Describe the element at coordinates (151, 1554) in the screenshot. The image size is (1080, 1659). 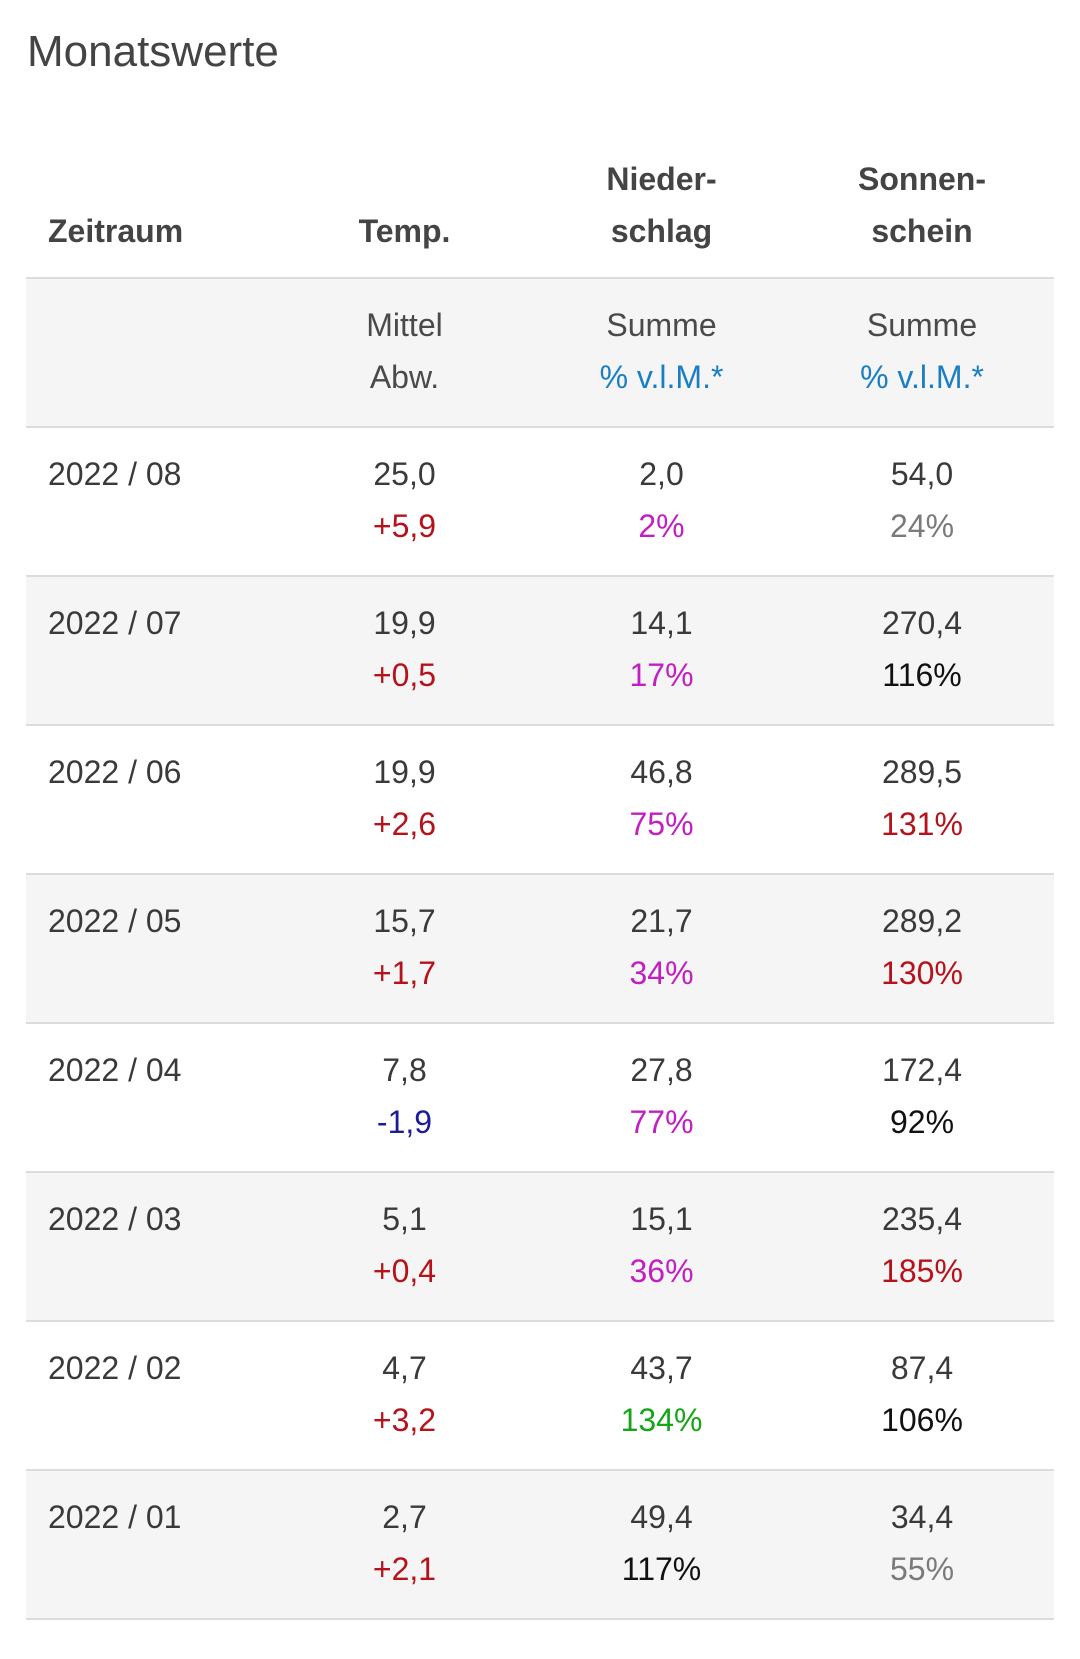
I see `cell-period: 2022 / 01` at that location.